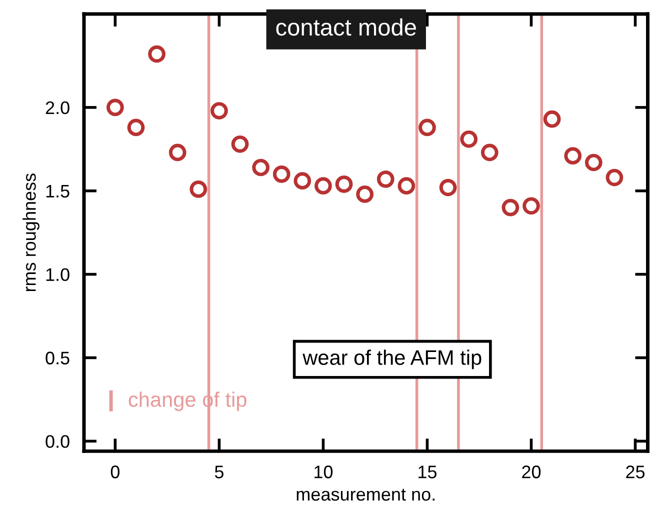  I want to click on x-axis-title: measurement no., so click(365, 494).